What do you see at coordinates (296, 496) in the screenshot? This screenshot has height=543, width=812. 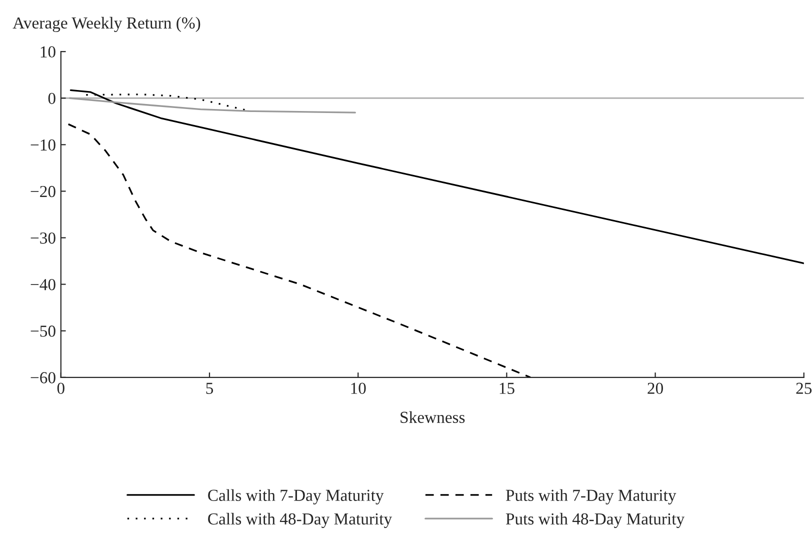 I see `legend-label: Calls with 7-Day Maturity` at bounding box center [296, 496].